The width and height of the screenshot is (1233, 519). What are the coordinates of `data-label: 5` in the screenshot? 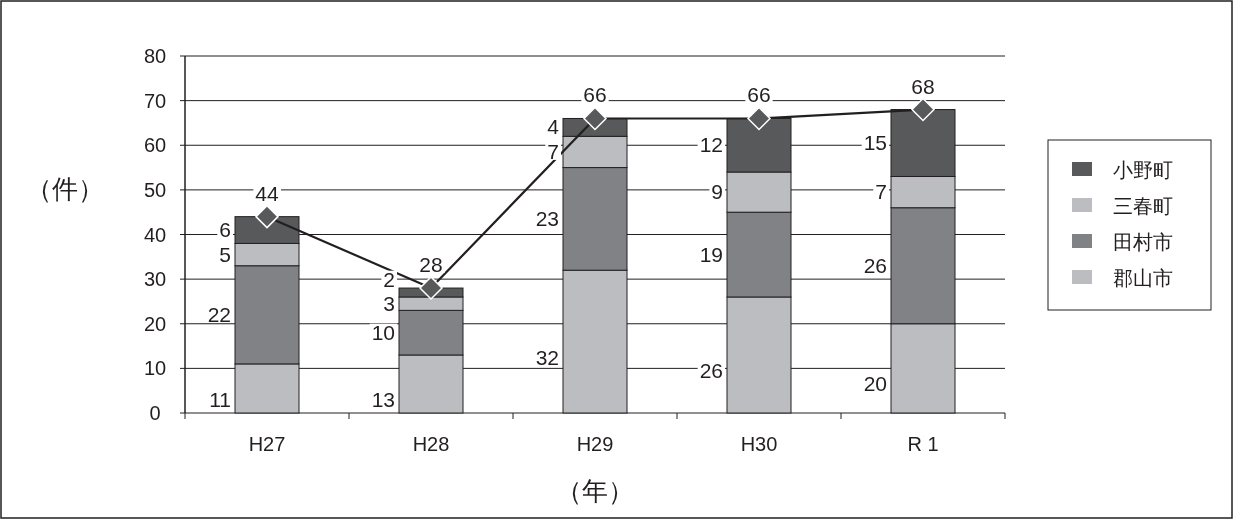 It's located at (225, 254).